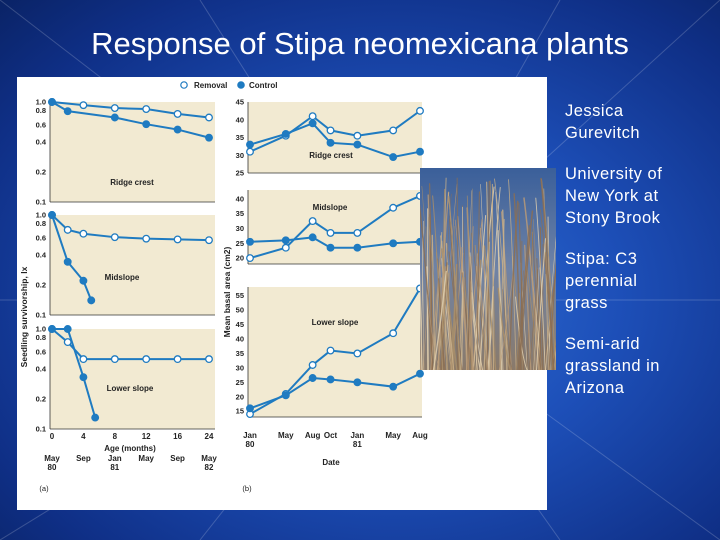 The height and width of the screenshot is (540, 720). What do you see at coordinates (240, 243) in the screenshot?
I see `panel-b-2-y-tick-3: 25` at bounding box center [240, 243].